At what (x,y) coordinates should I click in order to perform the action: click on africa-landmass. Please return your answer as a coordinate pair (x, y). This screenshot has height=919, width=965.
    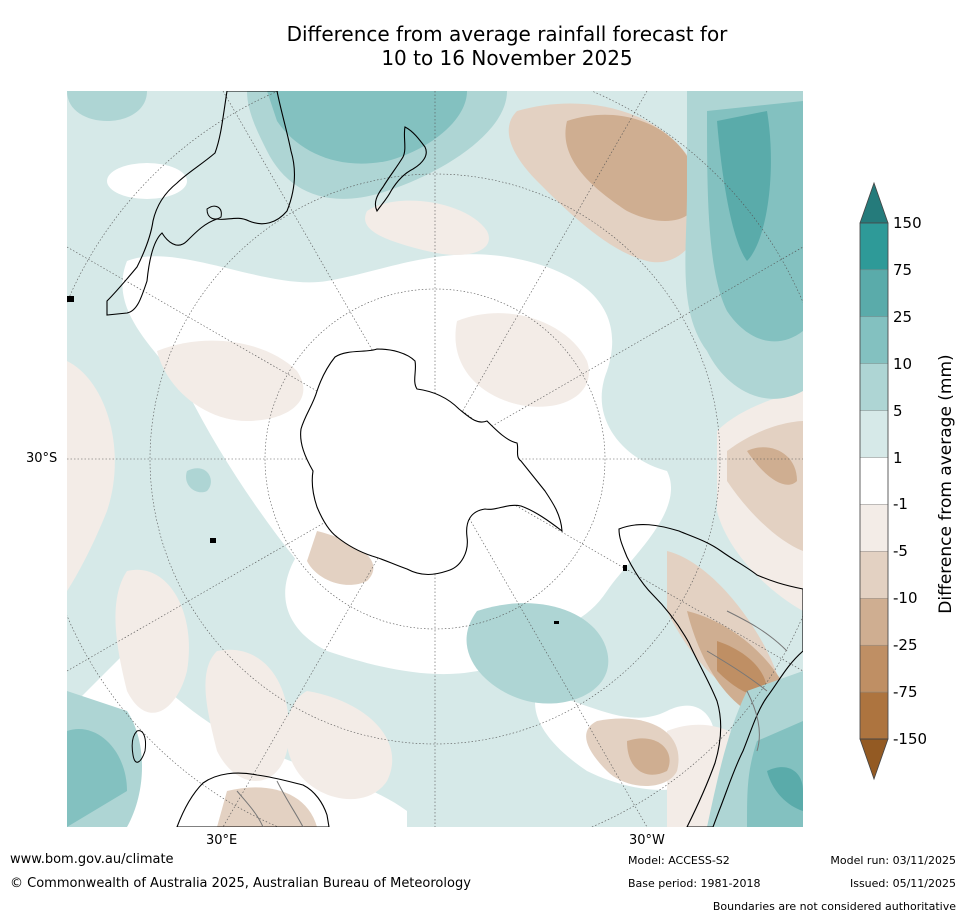
    Looking at the image, I should click on (253, 799).